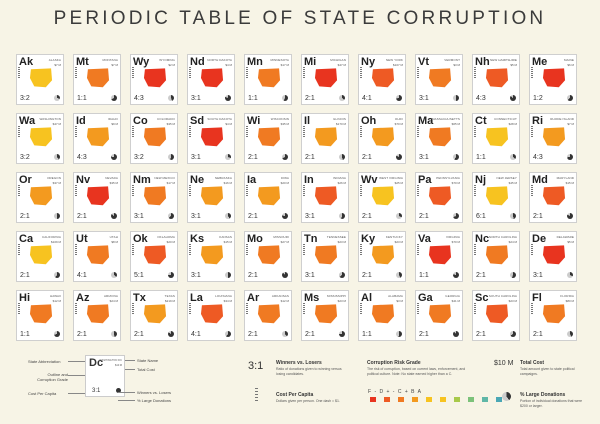 The image size is (600, 424). I want to click on state-total-cost: $65 M, so click(455, 124).